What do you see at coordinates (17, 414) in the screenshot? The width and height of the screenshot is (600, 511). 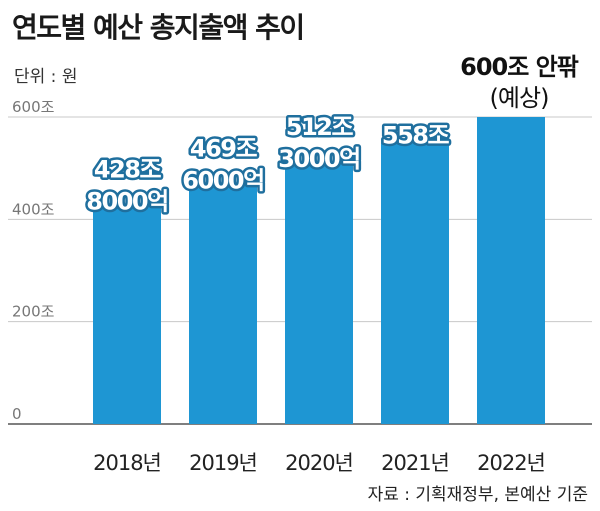 I see `y-tick-label: 0` at bounding box center [17, 414].